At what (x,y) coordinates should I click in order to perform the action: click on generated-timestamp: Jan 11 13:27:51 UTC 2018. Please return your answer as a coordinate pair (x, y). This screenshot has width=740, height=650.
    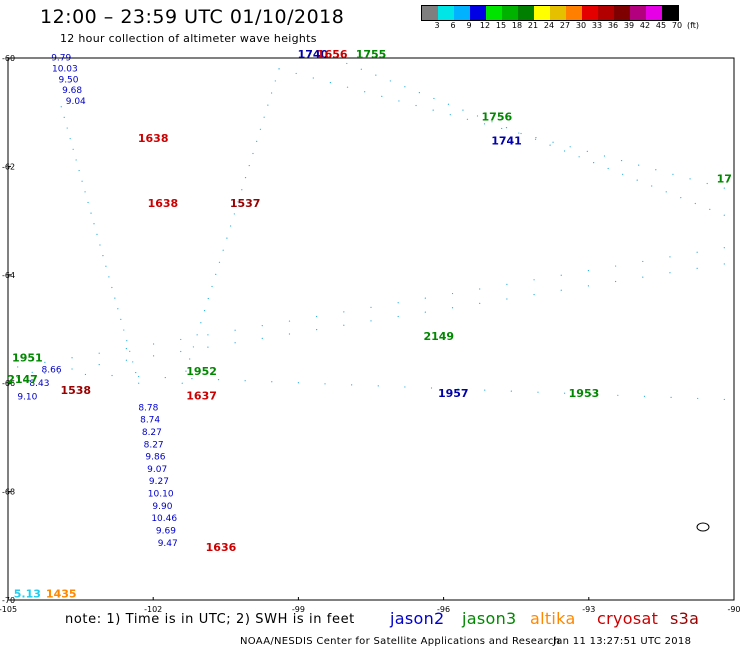
    Looking at the image, I should click on (622, 641).